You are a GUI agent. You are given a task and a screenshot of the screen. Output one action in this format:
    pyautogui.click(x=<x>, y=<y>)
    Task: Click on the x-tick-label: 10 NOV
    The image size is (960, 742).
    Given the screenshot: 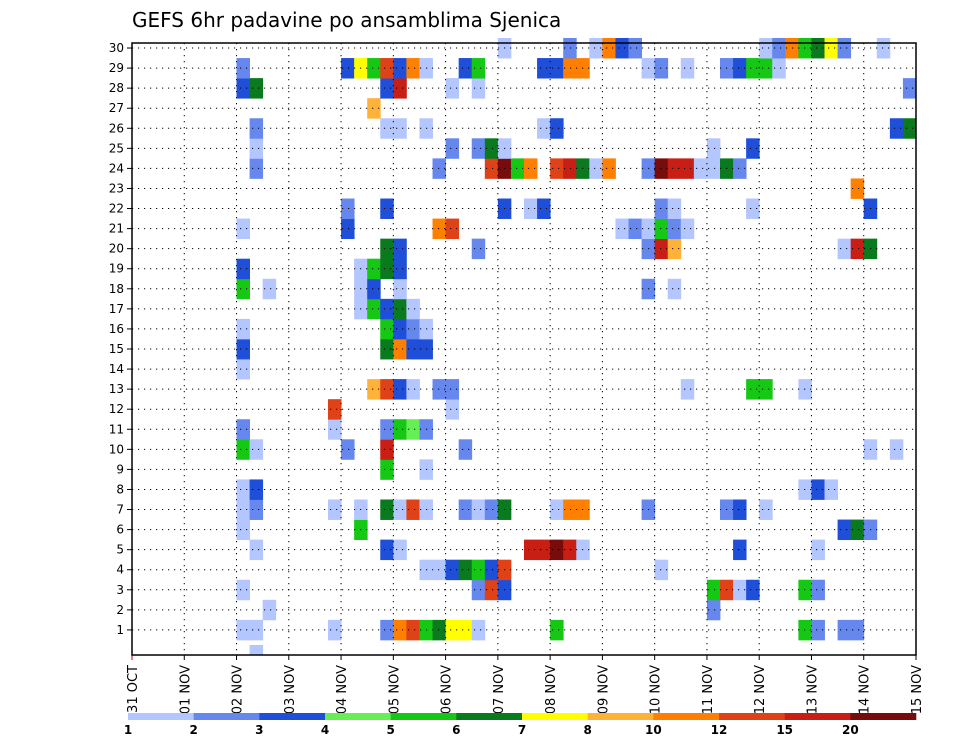 What is the action you would take?
    pyautogui.click(x=656, y=689)
    